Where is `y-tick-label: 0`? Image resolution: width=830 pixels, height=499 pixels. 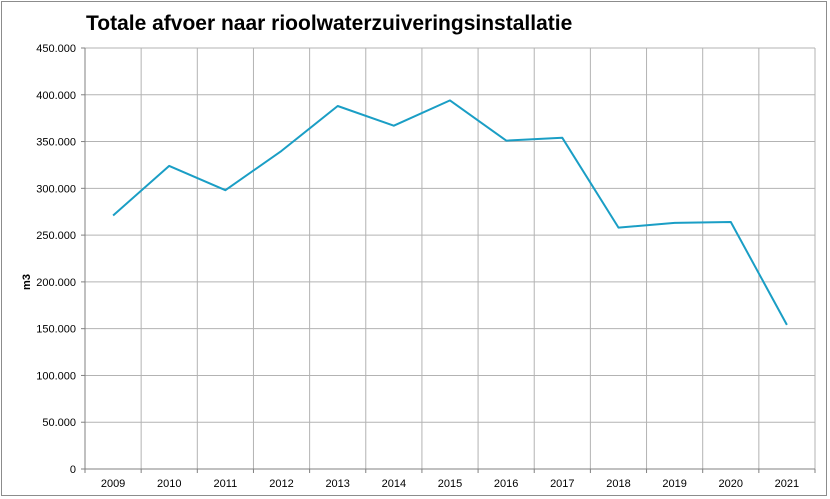
y-tick-label: 0 is located at coordinates (73, 470).